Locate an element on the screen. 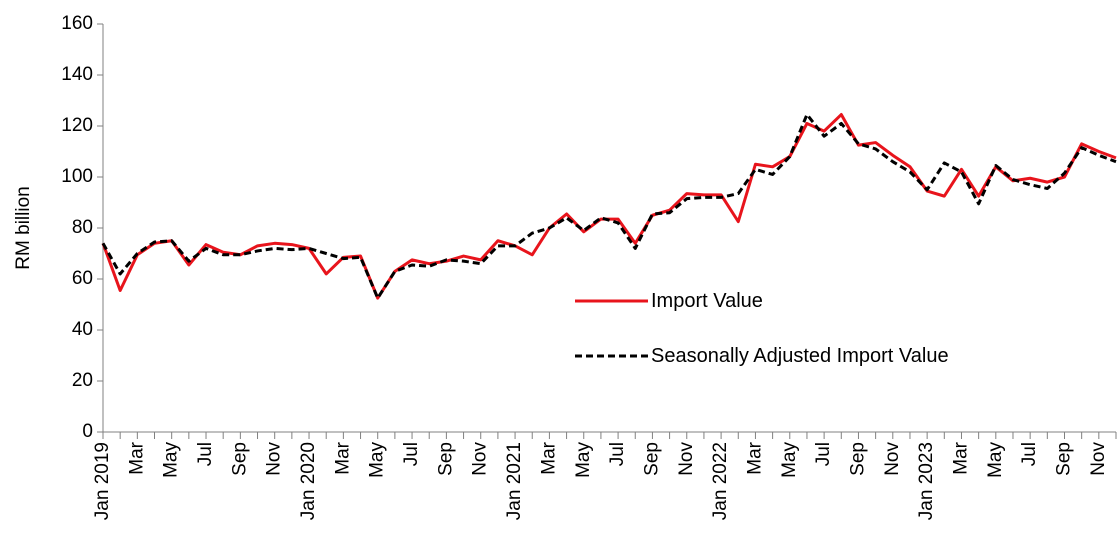  legend-label: Seasonally Adjusted Import Value is located at coordinates (800, 356).